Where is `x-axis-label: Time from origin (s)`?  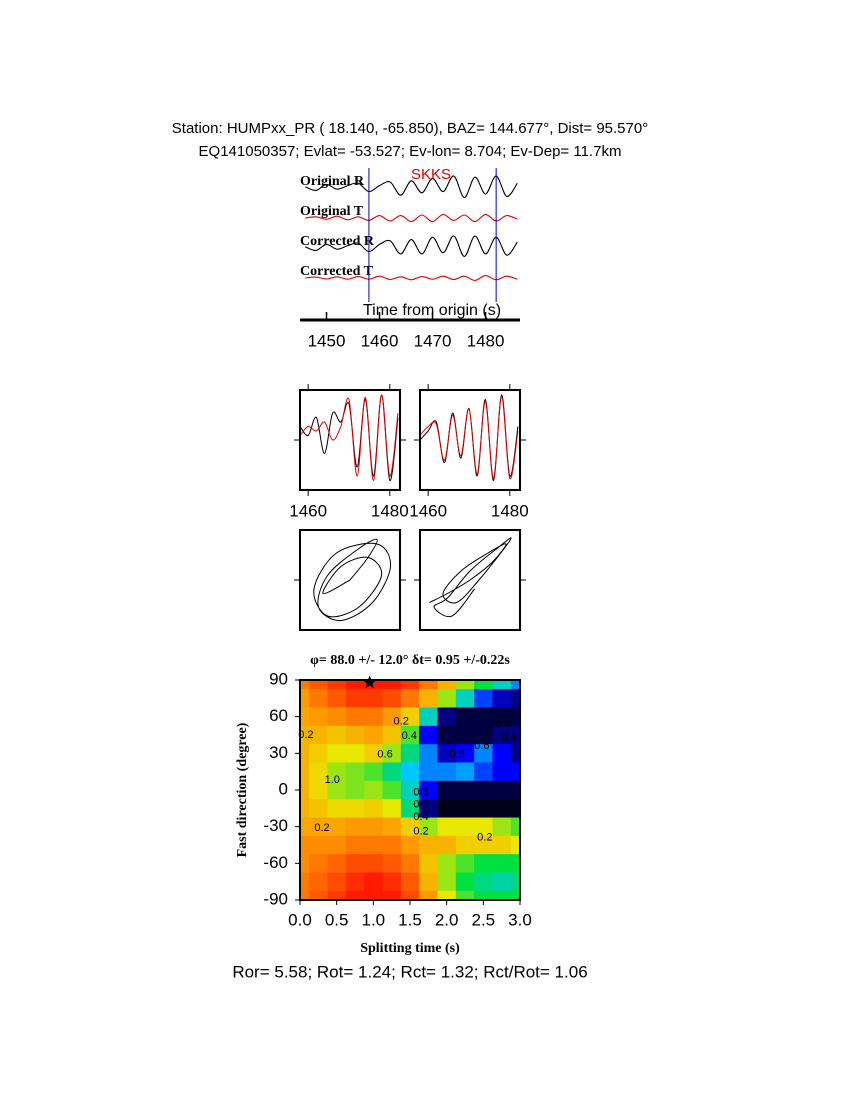 x-axis-label: Time from origin (s) is located at coordinates (432, 310).